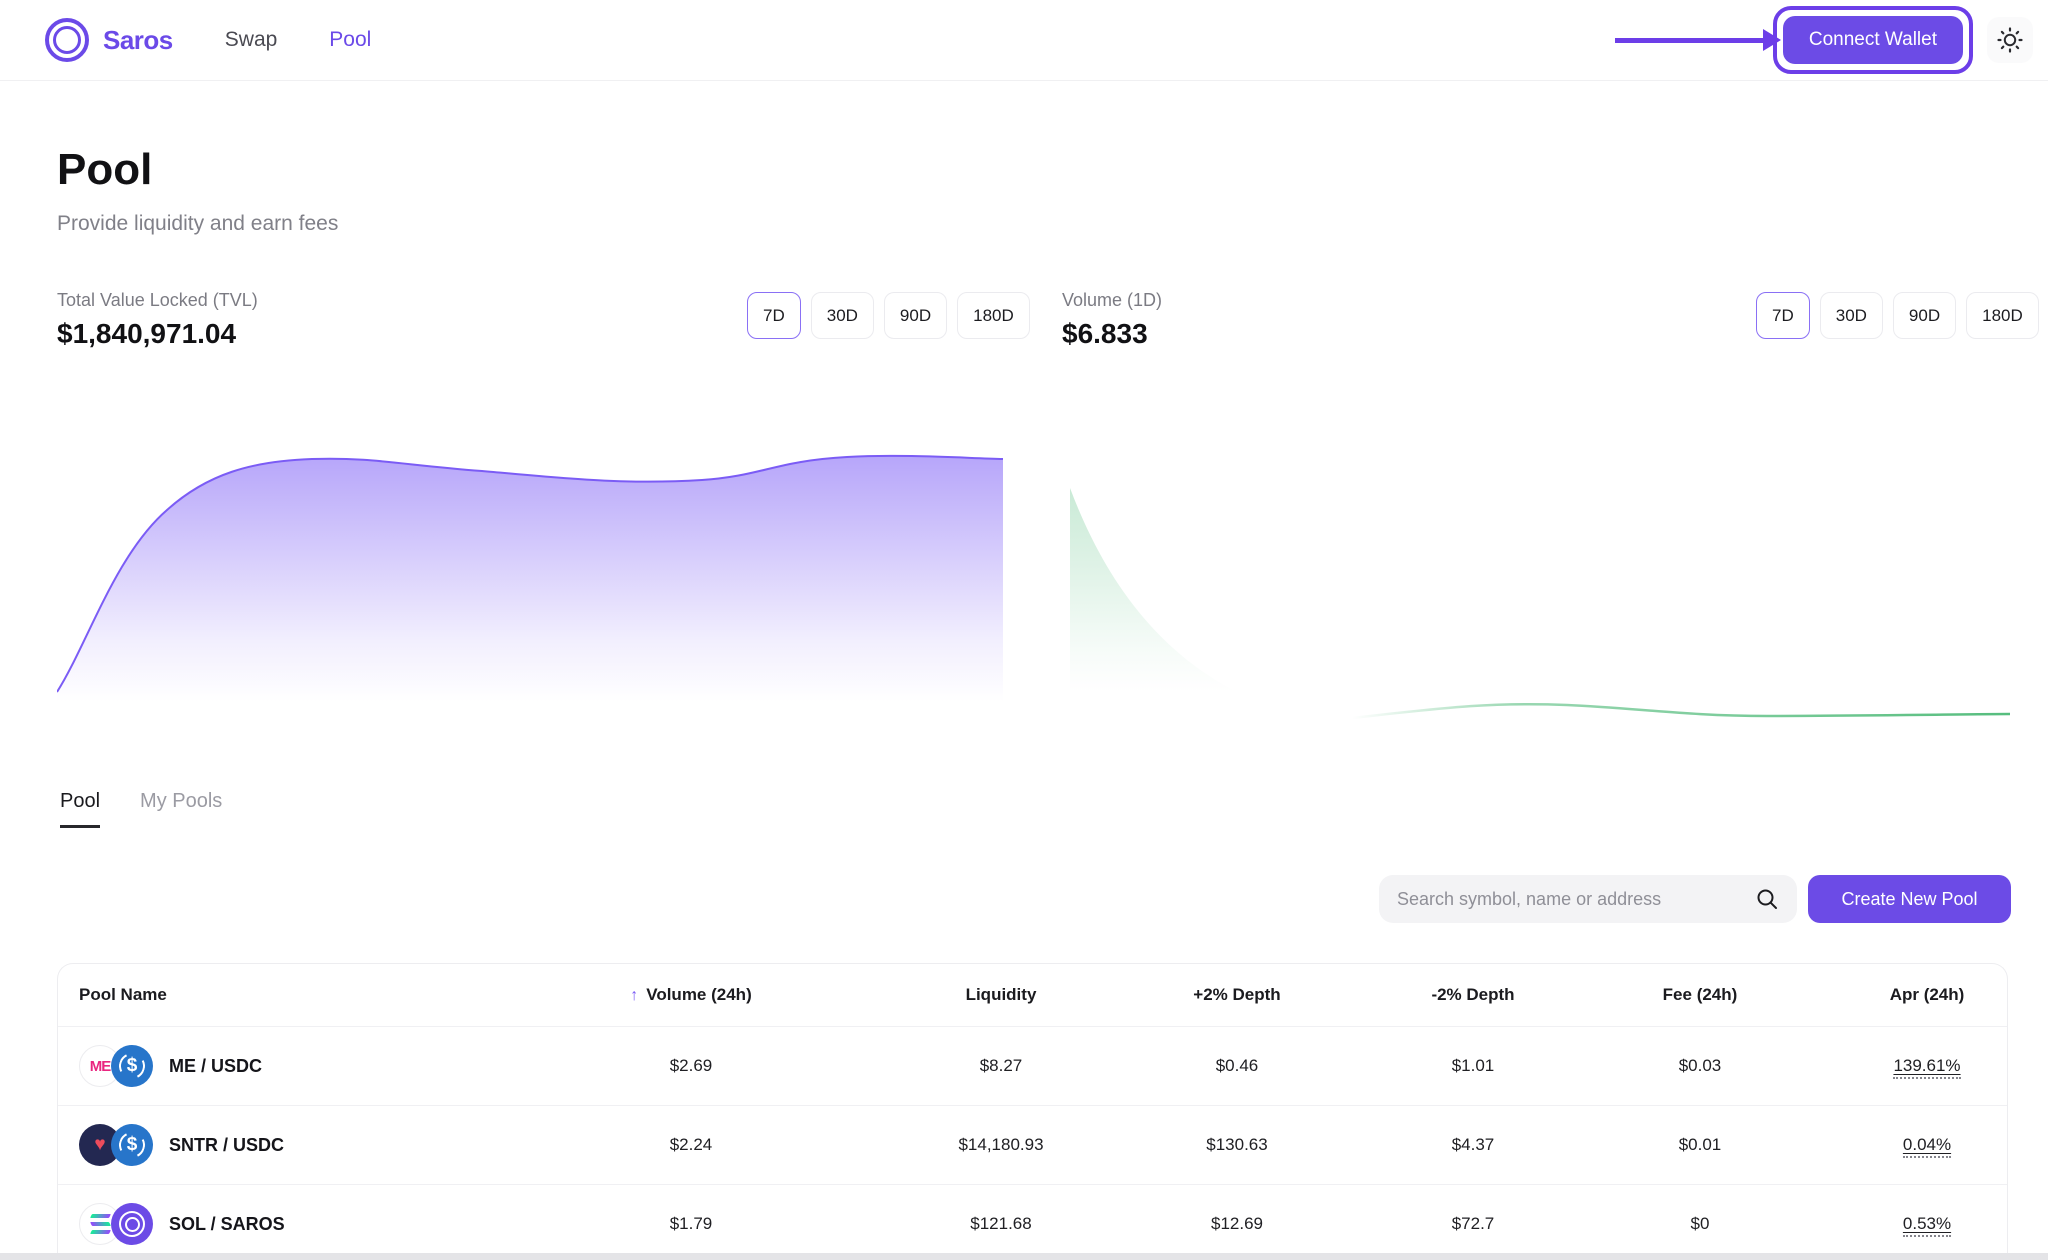  I want to click on annotation-arrow, so click(1697, 39).